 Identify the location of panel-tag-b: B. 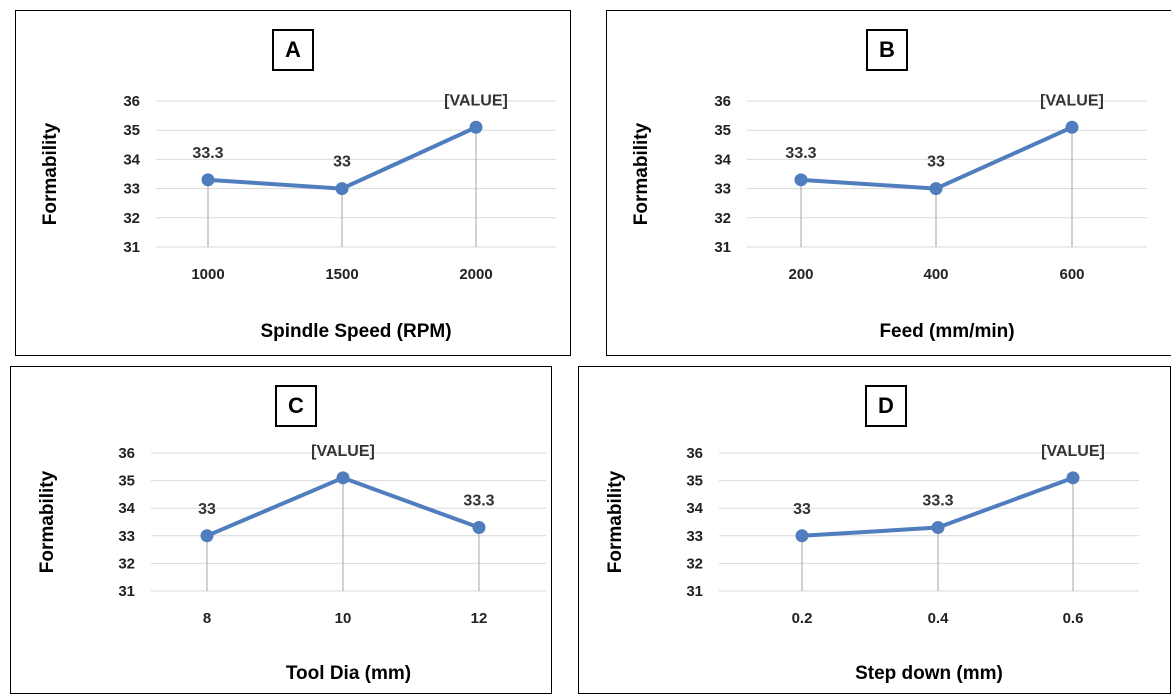
(887, 50).